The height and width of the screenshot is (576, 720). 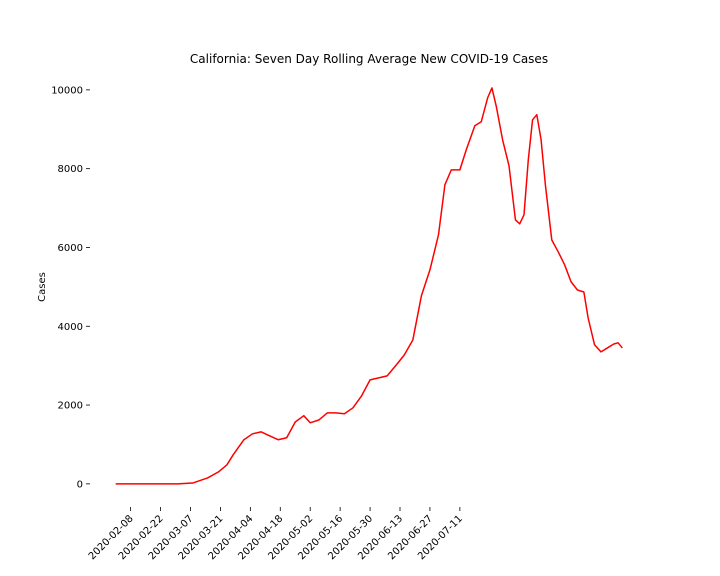 What do you see at coordinates (70, 406) in the screenshot?
I see `y-tick-label: 2000` at bounding box center [70, 406].